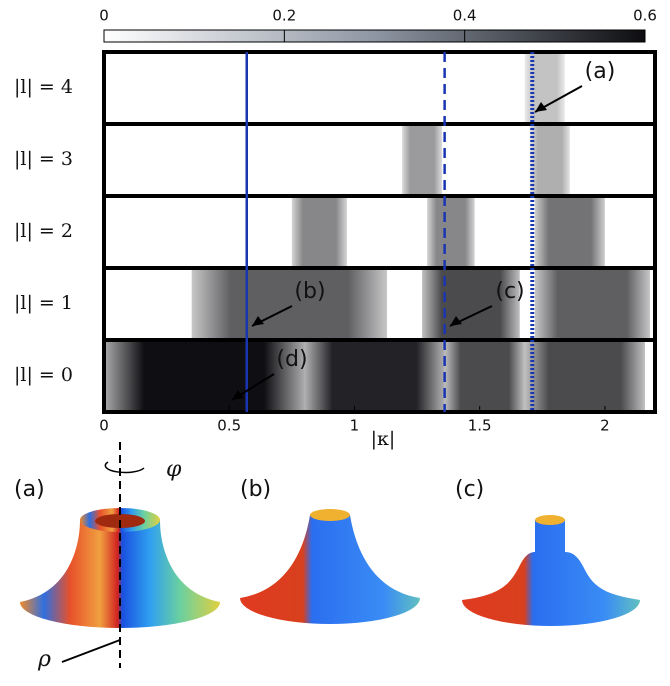  I want to click on row-label: |l| = 0, so click(43, 375).